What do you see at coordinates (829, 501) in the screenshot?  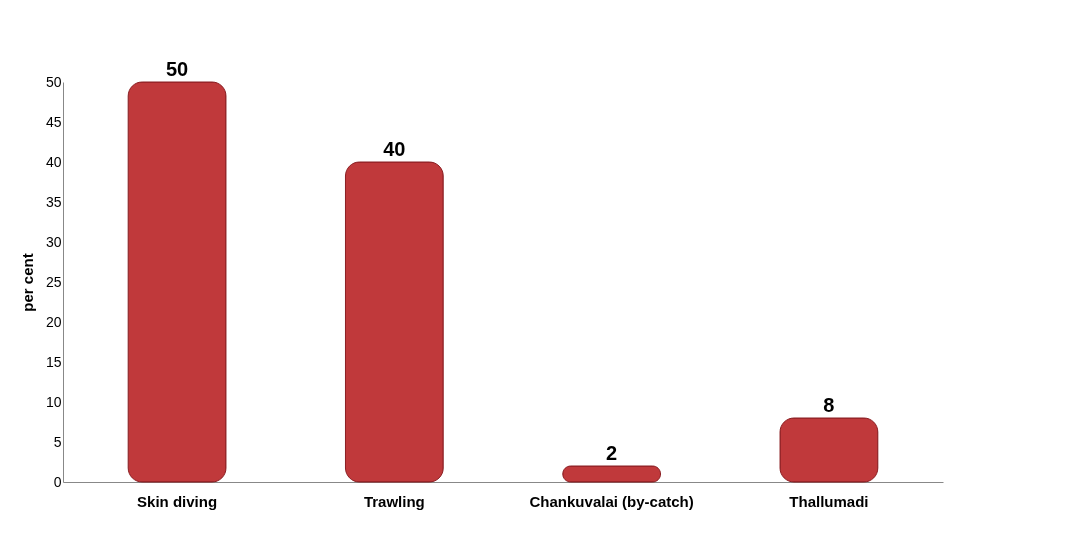 I see `x-tick-label: Thallumadi` at bounding box center [829, 501].